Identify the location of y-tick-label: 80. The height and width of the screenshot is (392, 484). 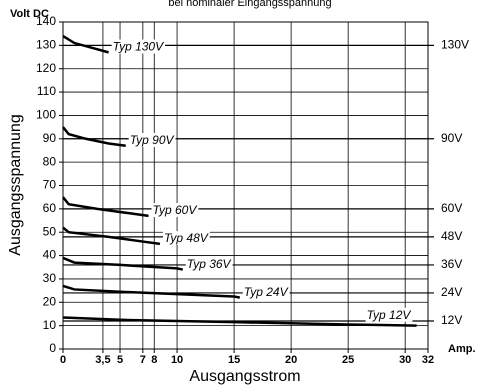
(50, 161).